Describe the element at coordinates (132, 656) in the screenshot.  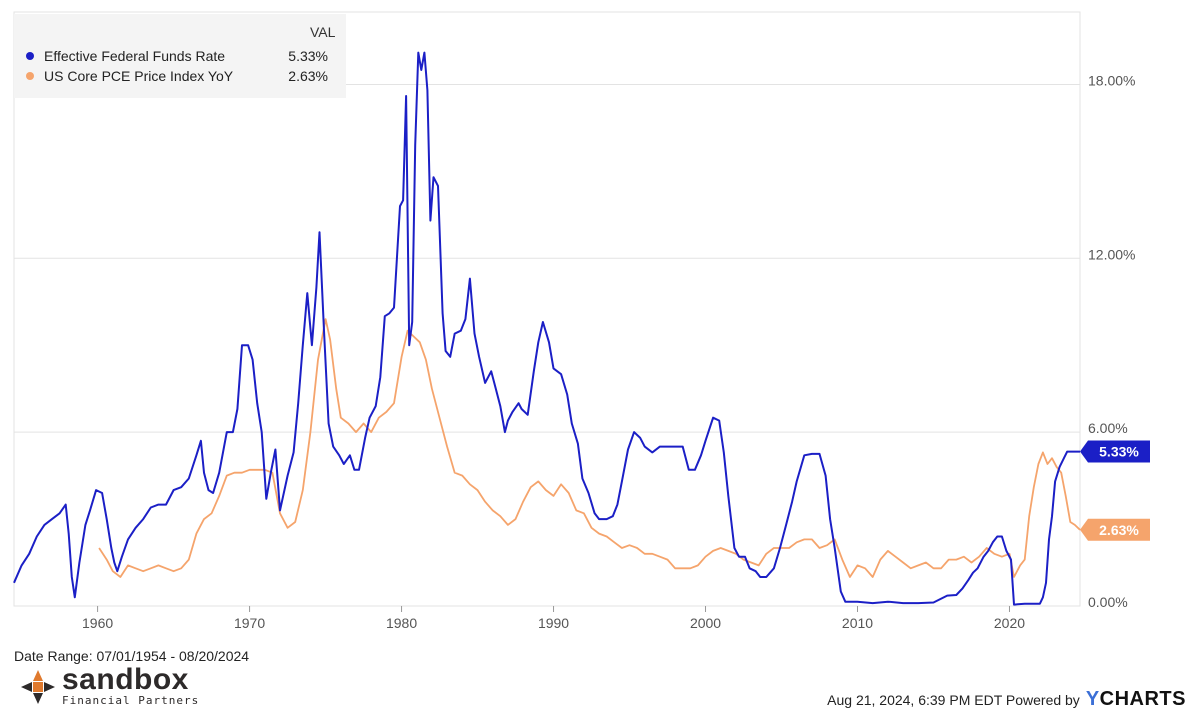
I see `date-range: Date Range: 07/01/1954 - 08/20/2024` at that location.